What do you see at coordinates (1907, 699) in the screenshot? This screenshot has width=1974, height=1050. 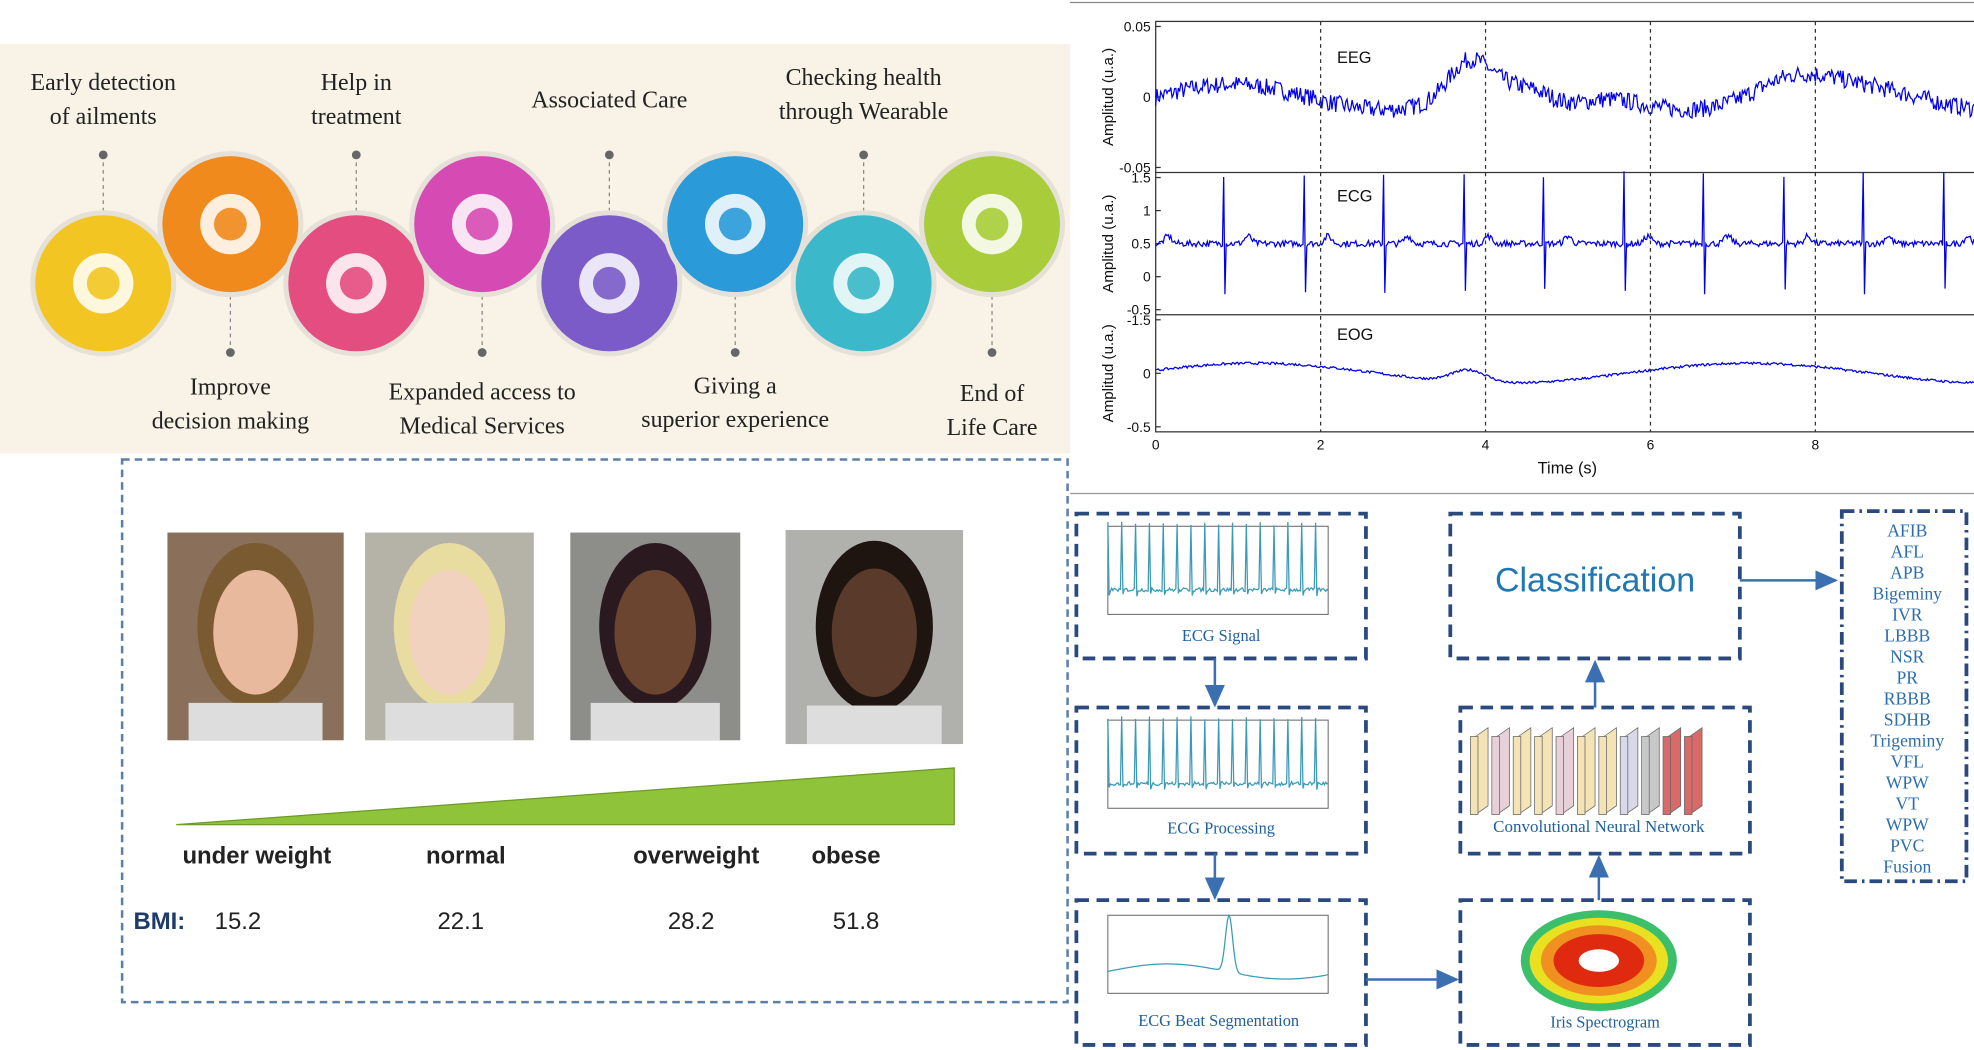 I see `class-label: RBBB` at bounding box center [1907, 699].